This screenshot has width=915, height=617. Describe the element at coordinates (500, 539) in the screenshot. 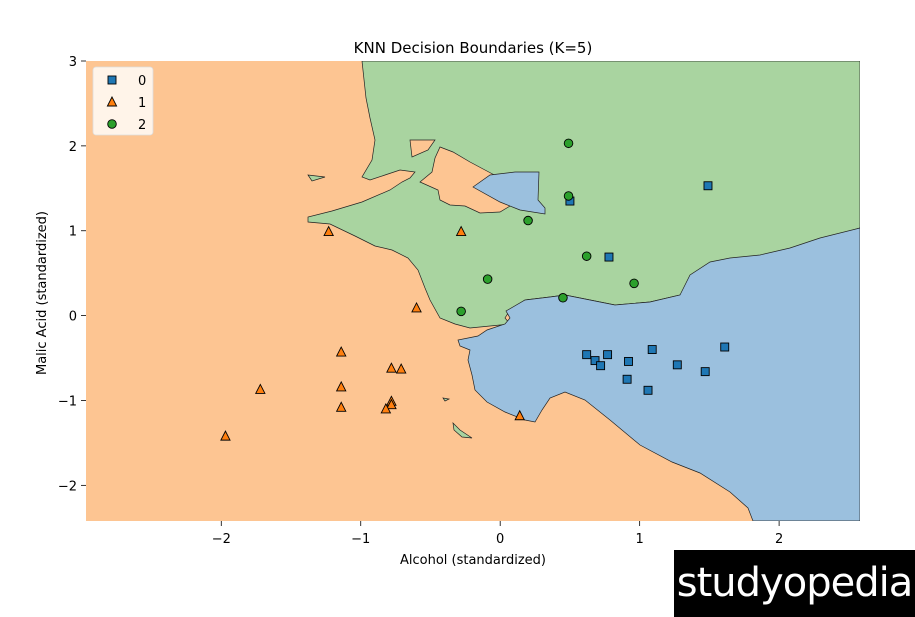

I see `x-tick-label: 0` at that location.